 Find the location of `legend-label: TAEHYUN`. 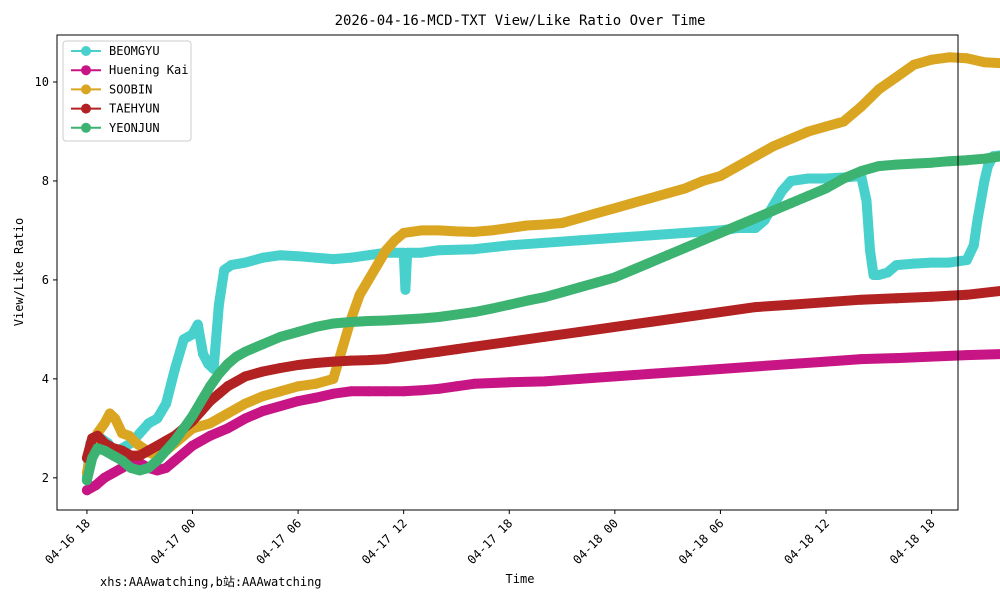

legend-label: TAEHYUN is located at coordinates (134, 109).